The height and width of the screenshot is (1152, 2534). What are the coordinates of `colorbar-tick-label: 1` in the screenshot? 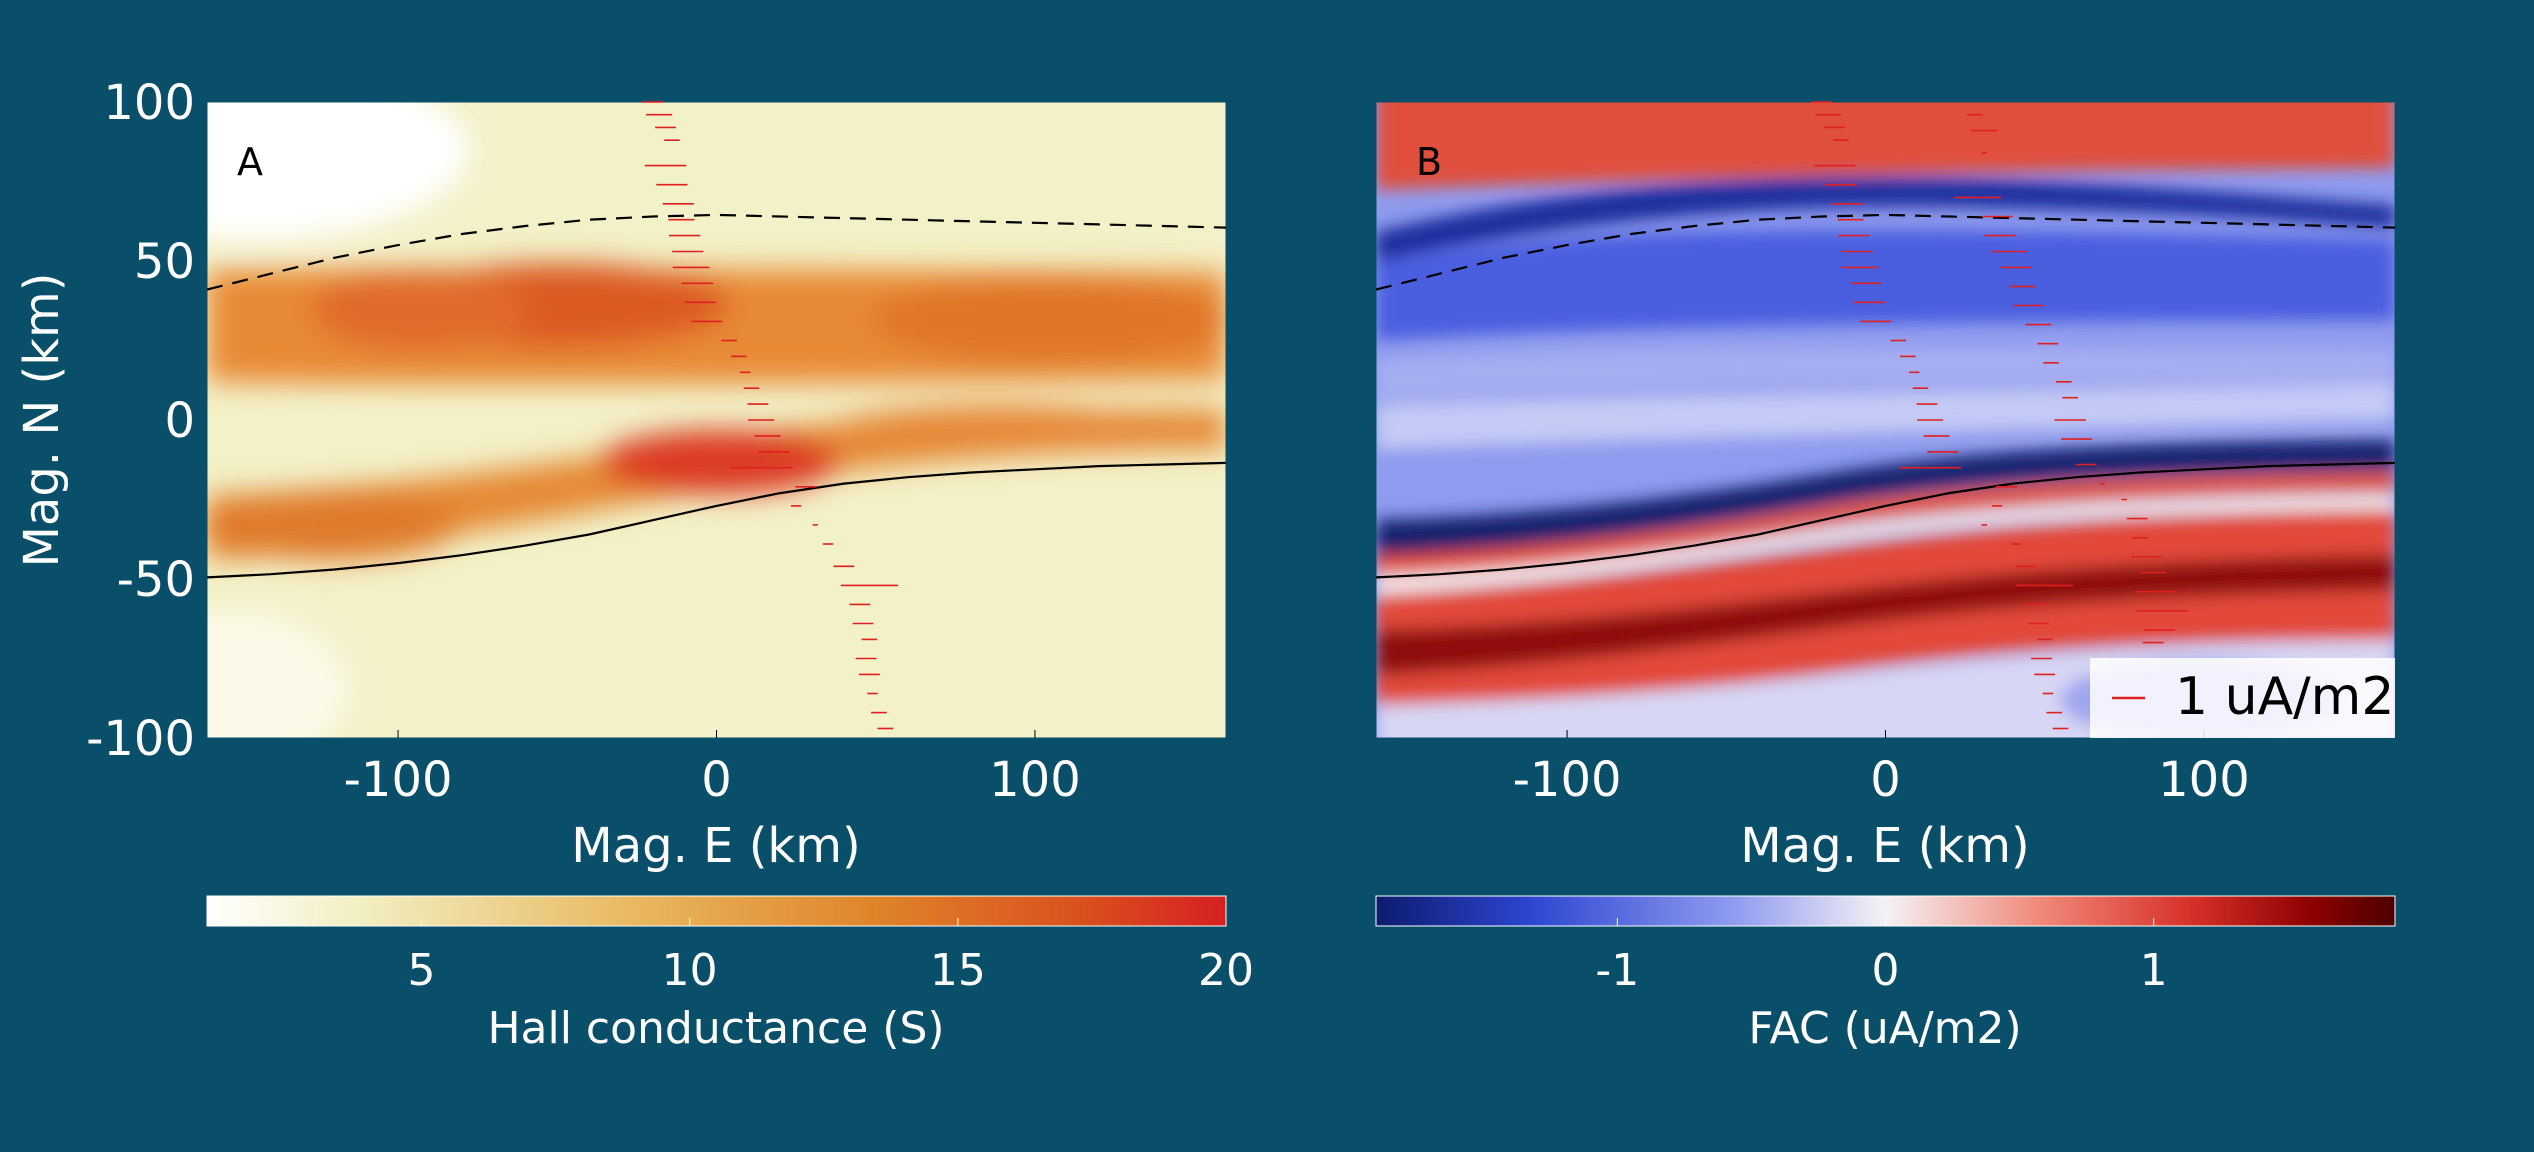 It's located at (2154, 970).